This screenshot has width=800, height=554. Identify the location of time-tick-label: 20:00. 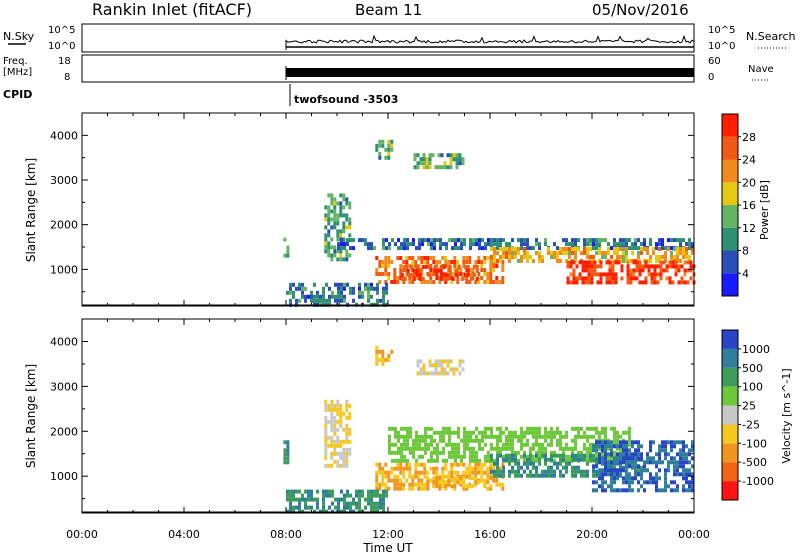
(592, 534).